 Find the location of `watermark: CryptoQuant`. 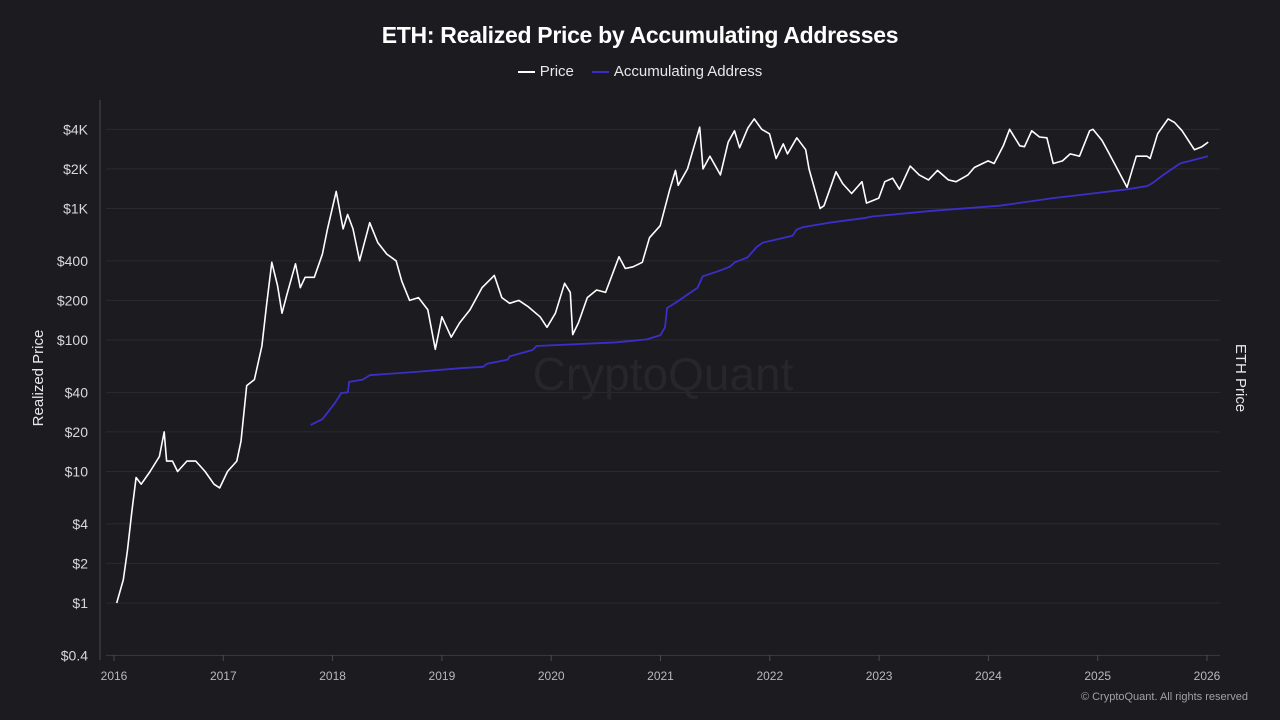

watermark: CryptoQuant is located at coordinates (663, 374).